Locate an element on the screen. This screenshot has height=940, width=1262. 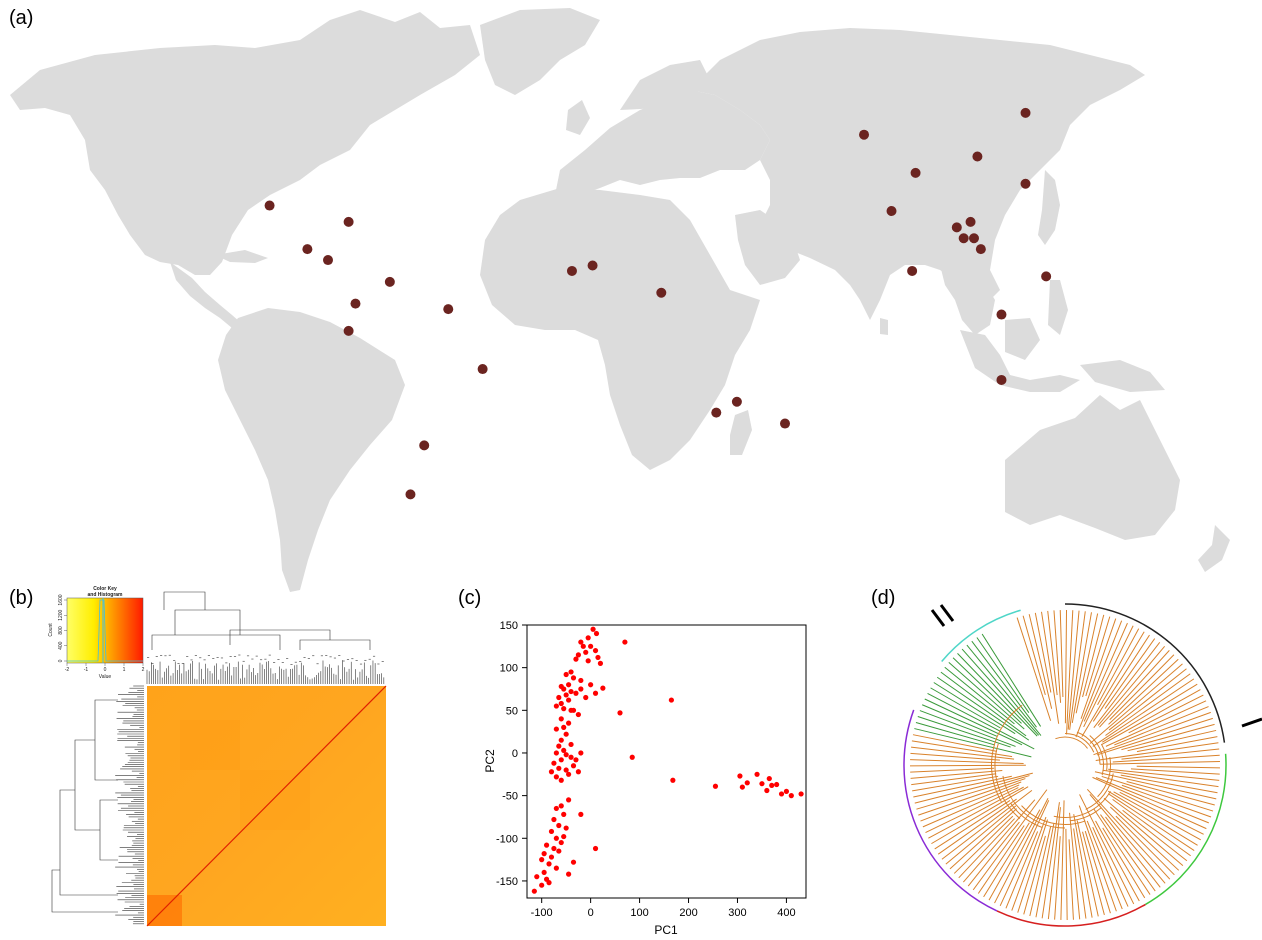
heatmap-matrix is located at coordinates (266, 806).